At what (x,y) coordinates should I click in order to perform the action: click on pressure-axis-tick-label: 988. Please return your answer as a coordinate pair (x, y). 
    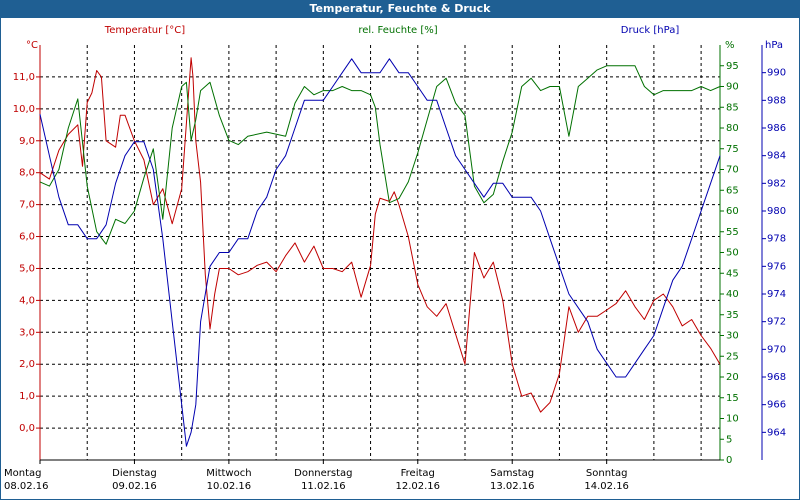
    Looking at the image, I should click on (776, 100).